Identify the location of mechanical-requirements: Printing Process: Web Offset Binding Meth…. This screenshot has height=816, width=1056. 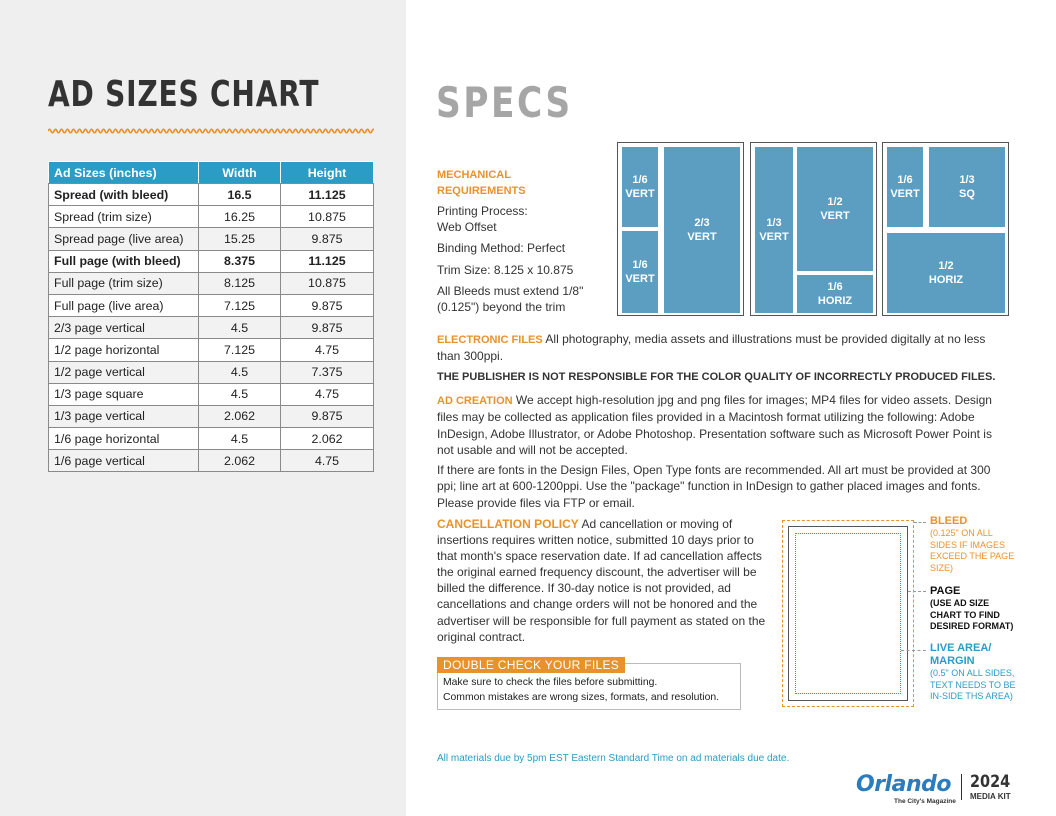
(527, 262).